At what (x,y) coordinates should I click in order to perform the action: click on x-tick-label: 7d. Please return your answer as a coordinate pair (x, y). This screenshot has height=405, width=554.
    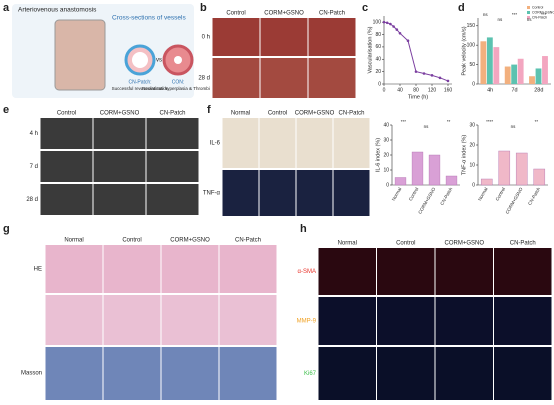
    Looking at the image, I should click on (514, 90).